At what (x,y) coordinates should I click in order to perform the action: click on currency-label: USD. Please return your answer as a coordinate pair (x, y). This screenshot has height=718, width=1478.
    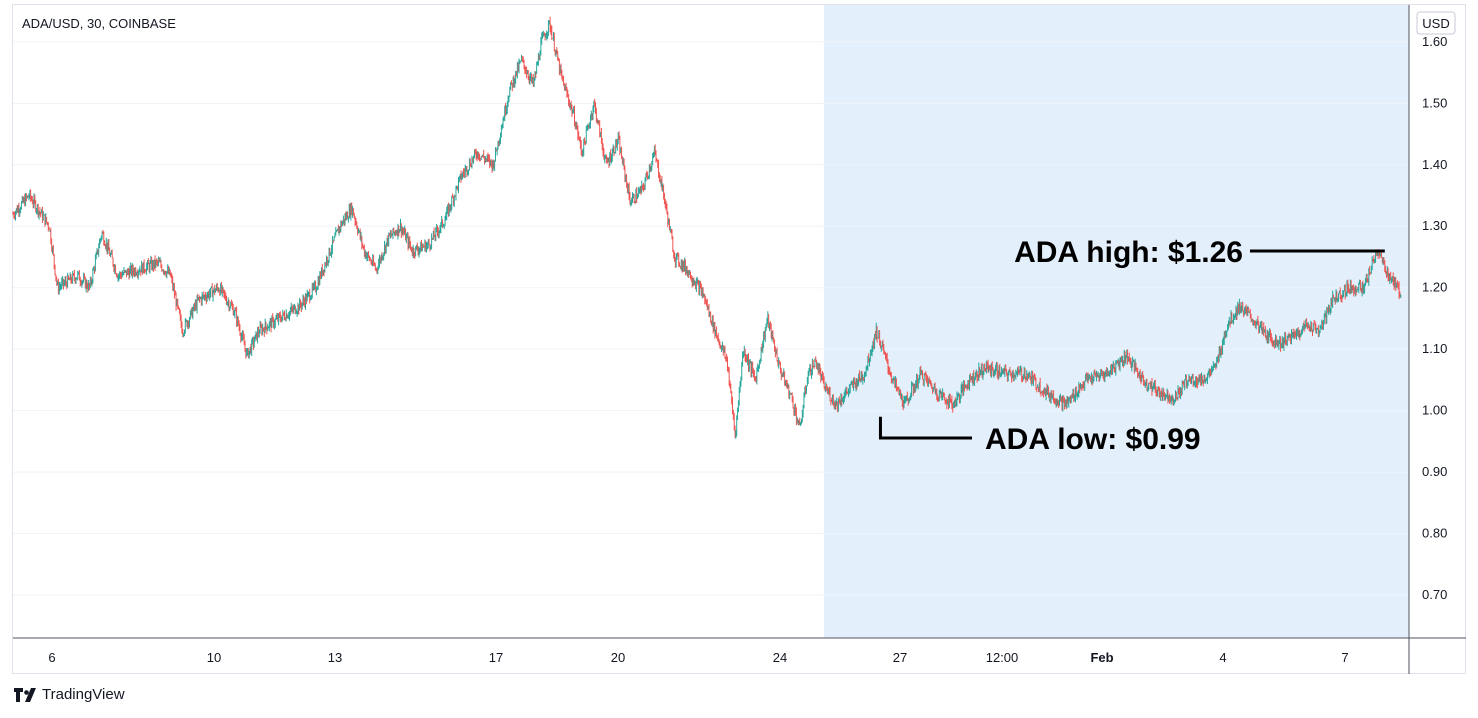
    Looking at the image, I should click on (1435, 23).